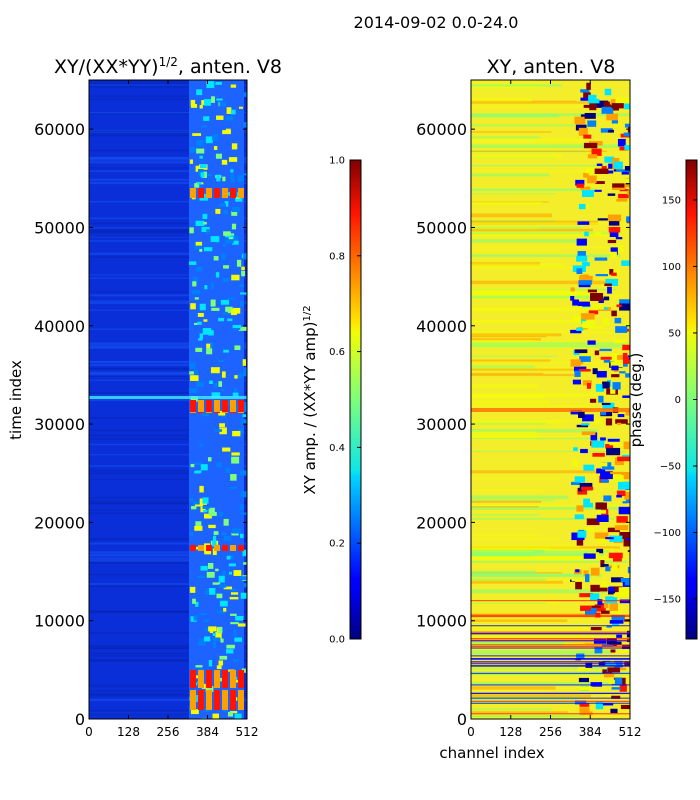  I want to click on phase-ytick-label: 50000, so click(441, 227).